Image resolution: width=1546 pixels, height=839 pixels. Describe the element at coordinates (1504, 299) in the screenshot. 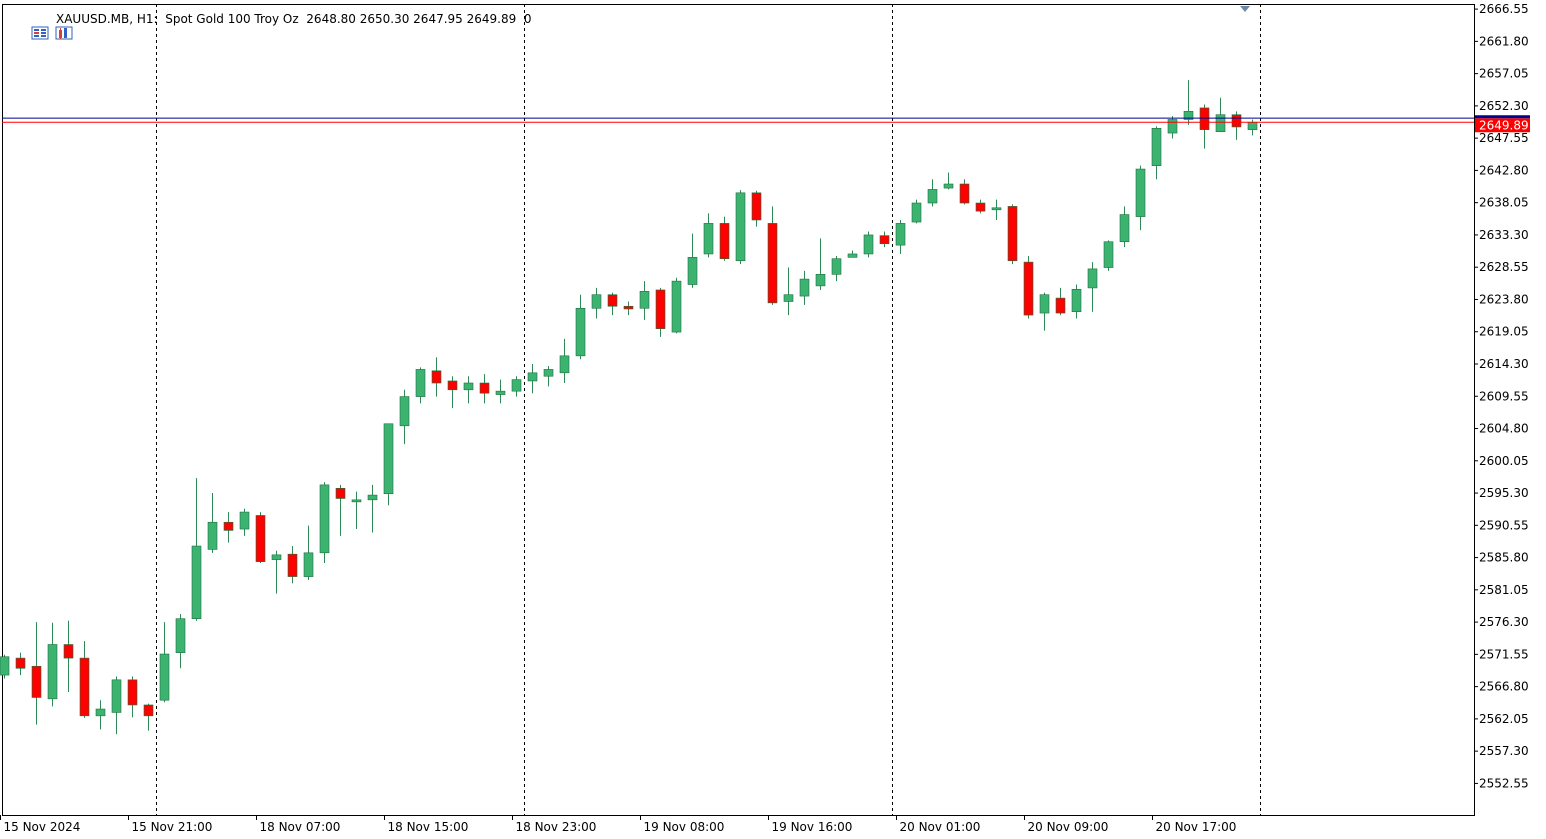

I see `y-tick-label: 2623.80` at that location.